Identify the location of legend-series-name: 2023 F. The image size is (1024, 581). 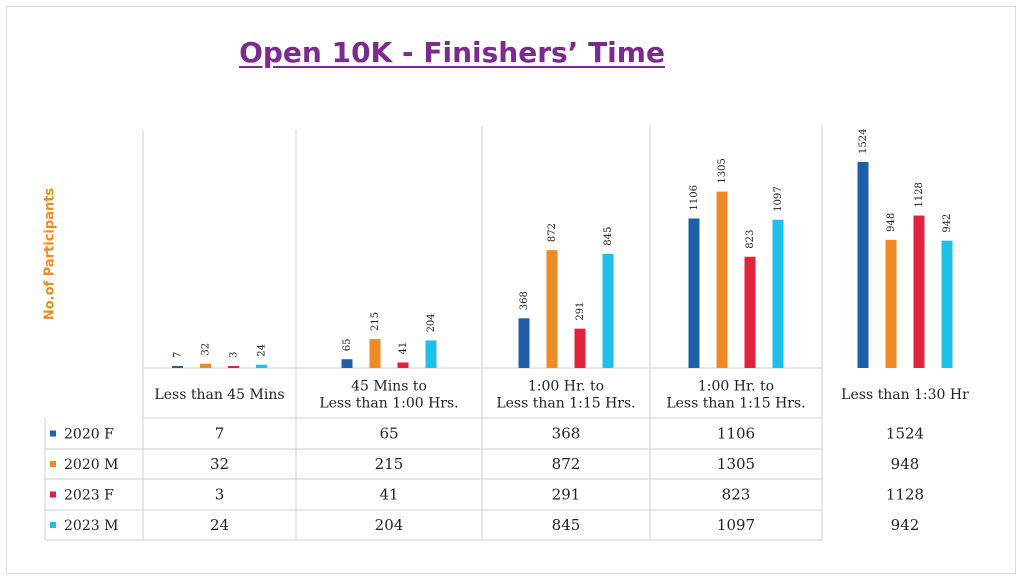
(89, 496).